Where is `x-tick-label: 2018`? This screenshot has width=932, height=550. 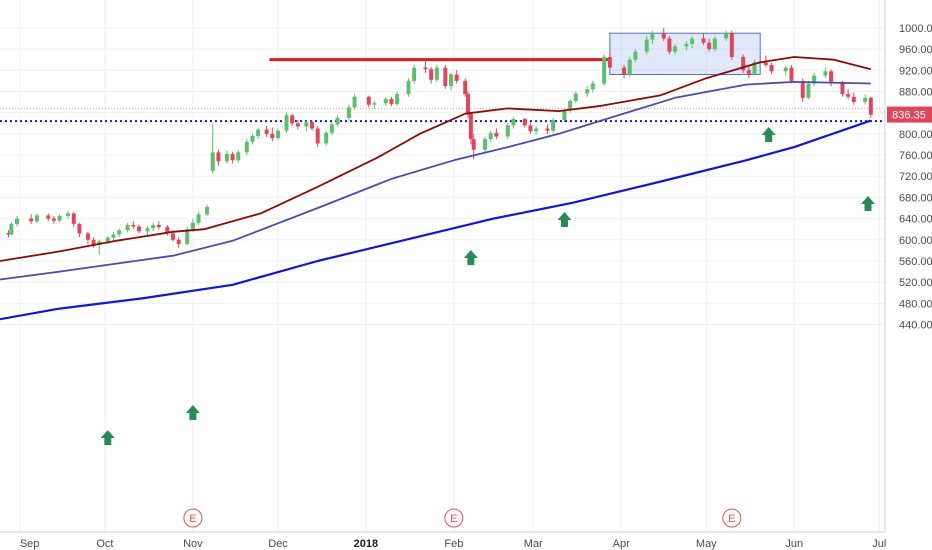 x-tick-label: 2018 is located at coordinates (366, 544).